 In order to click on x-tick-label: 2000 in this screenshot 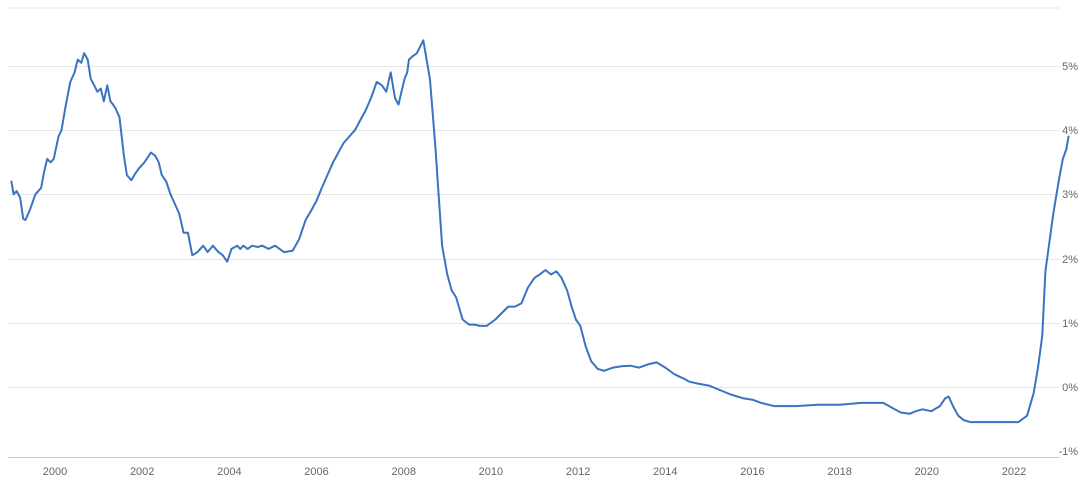, I will do `click(55, 472)`.